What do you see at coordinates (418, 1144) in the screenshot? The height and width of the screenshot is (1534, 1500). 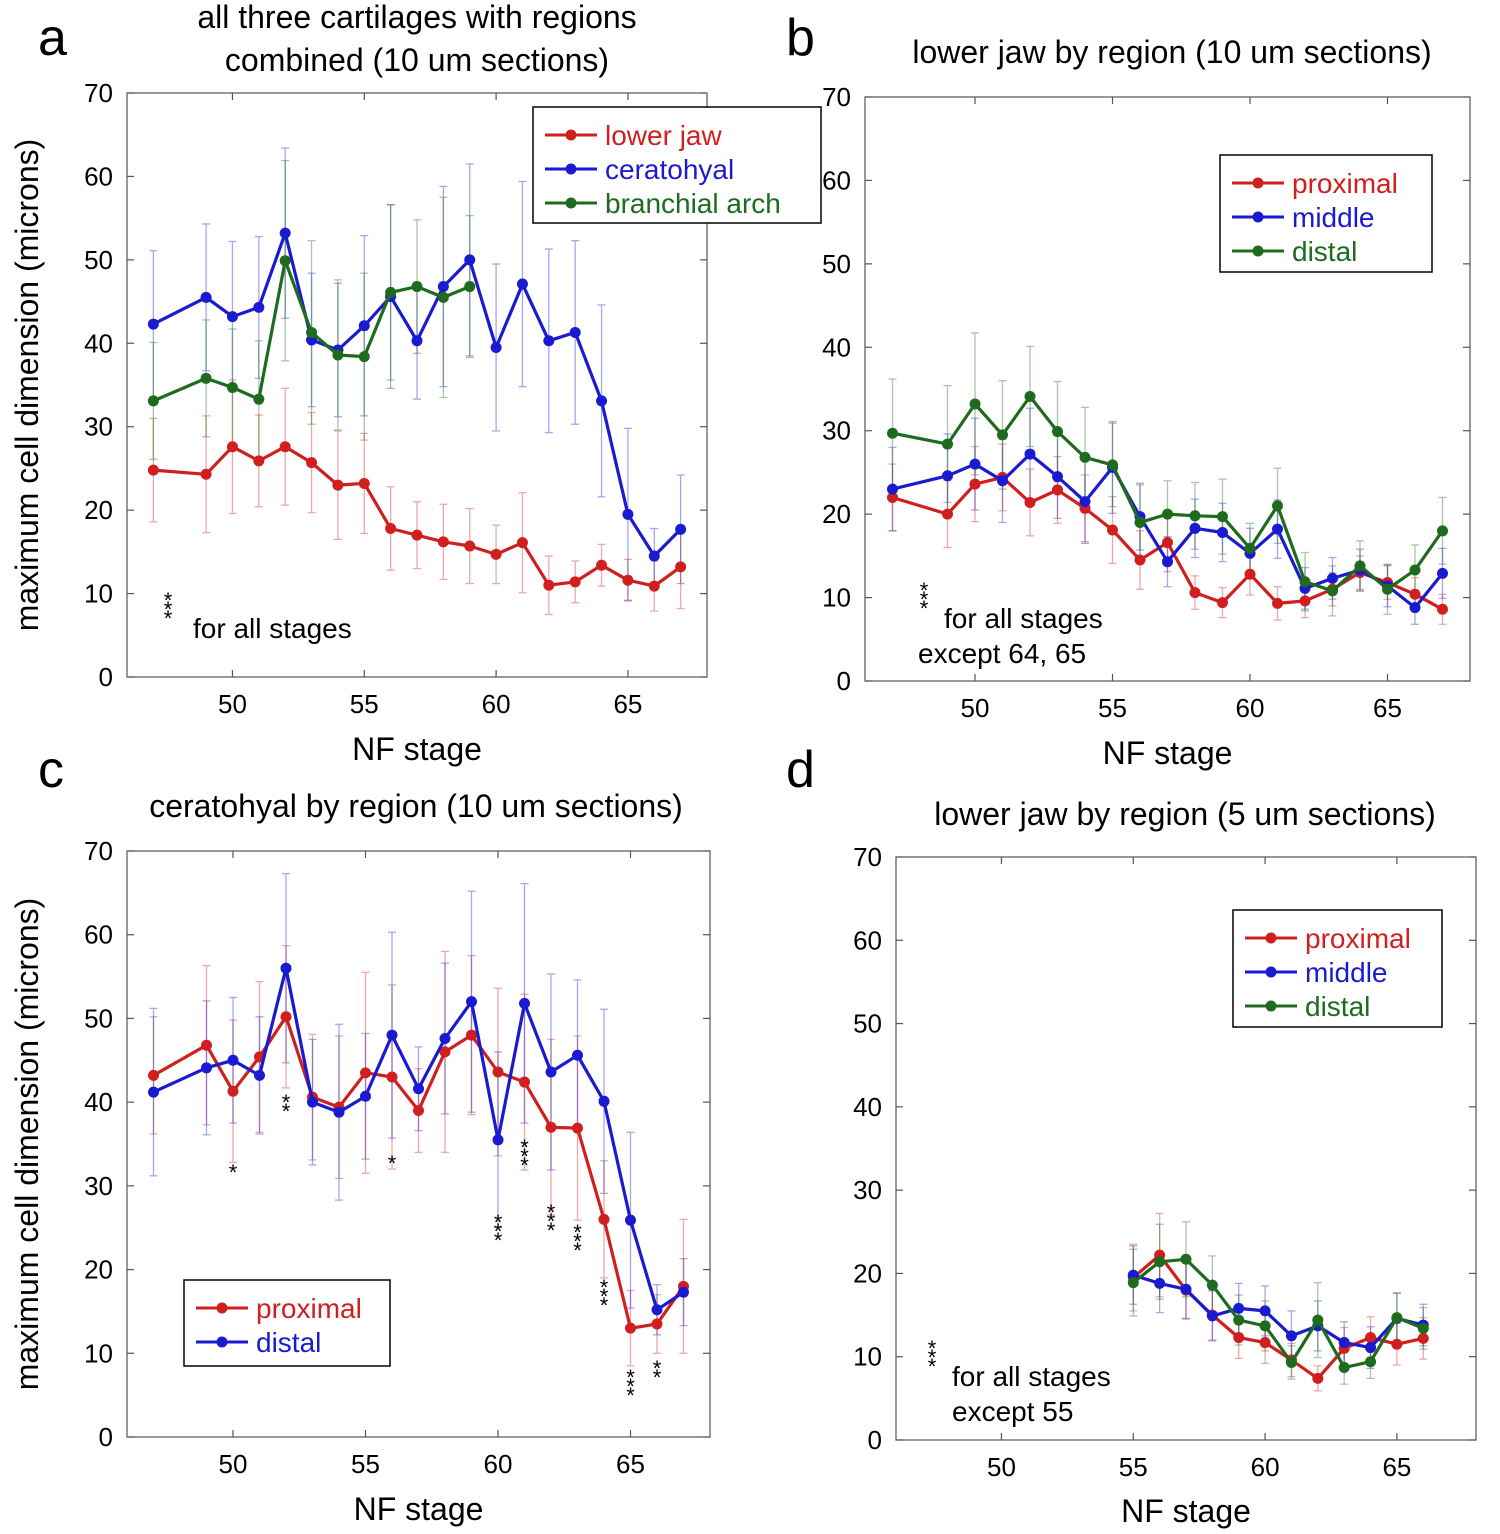 I see `plot-frame` at bounding box center [418, 1144].